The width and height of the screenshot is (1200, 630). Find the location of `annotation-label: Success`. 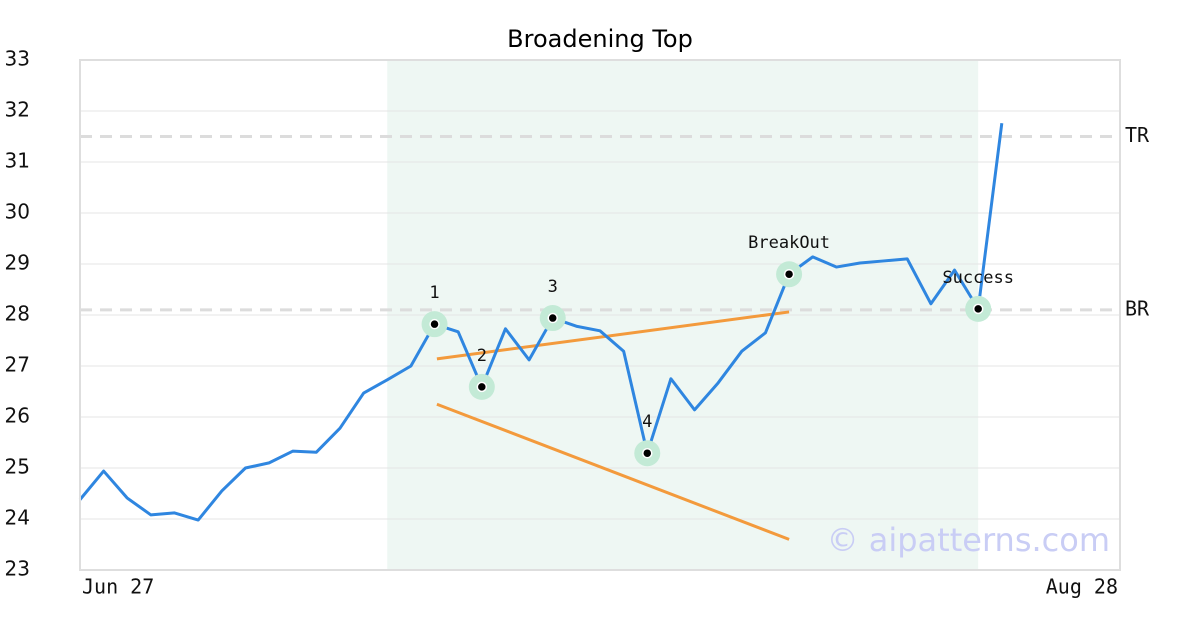

annotation-label: Success is located at coordinates (978, 278).